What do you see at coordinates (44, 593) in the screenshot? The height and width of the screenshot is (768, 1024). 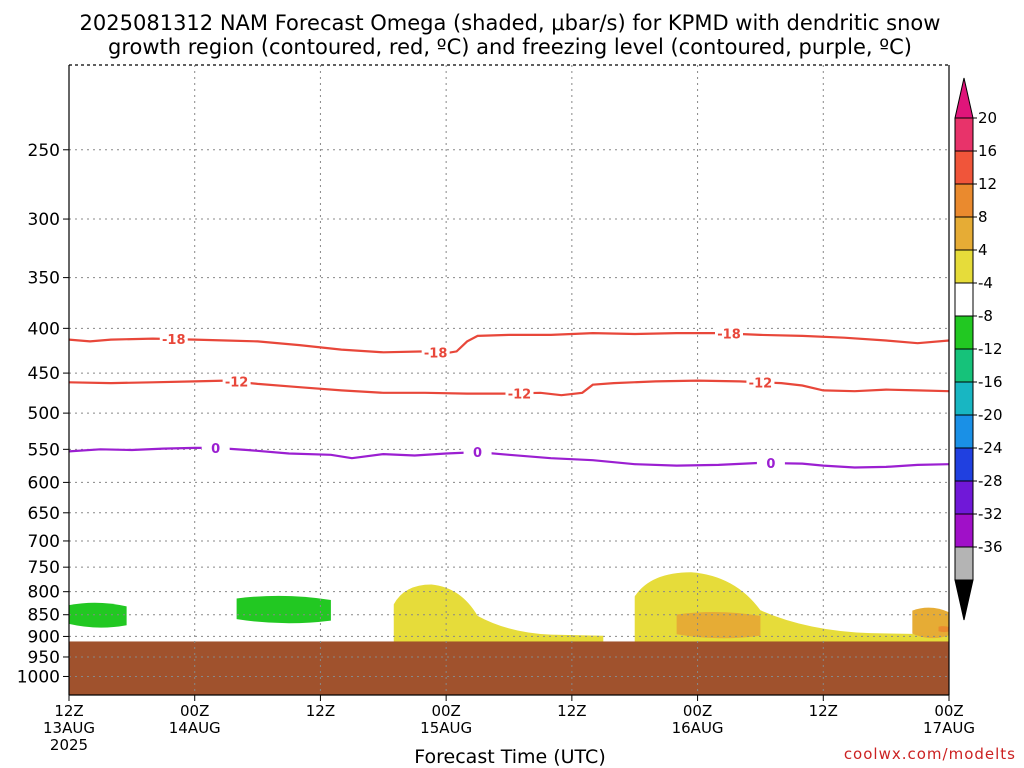 I see `y-tick-label: 800` at bounding box center [44, 593].